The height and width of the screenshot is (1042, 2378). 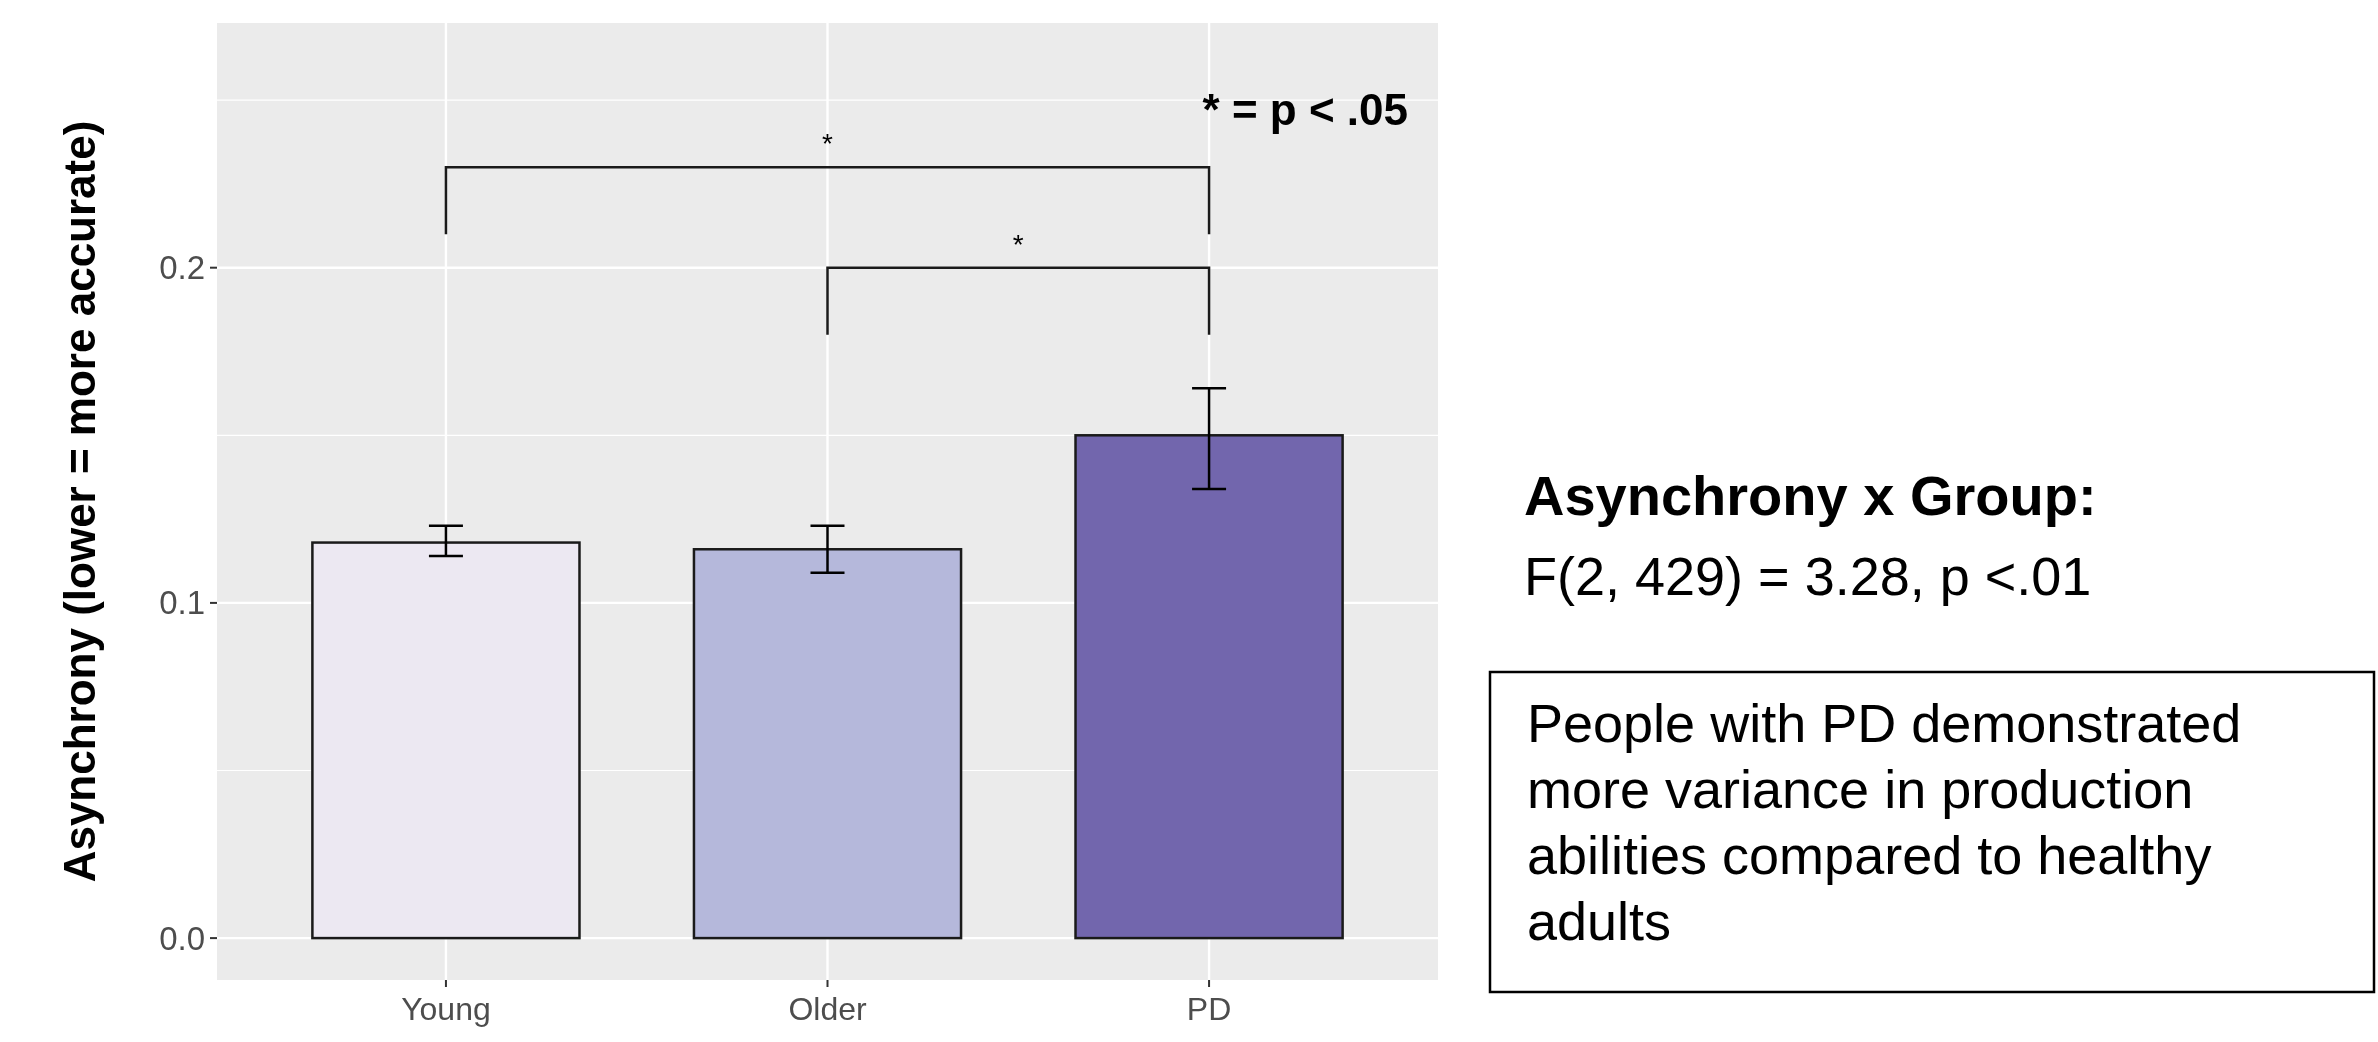 What do you see at coordinates (1810, 495) in the screenshot?
I see `text: Asynchrony x Group:` at bounding box center [1810, 495].